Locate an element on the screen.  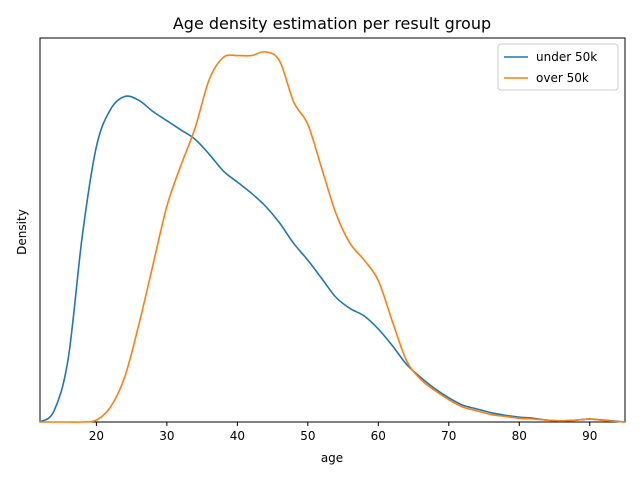
x-tick-label: 30 is located at coordinates (166, 436).